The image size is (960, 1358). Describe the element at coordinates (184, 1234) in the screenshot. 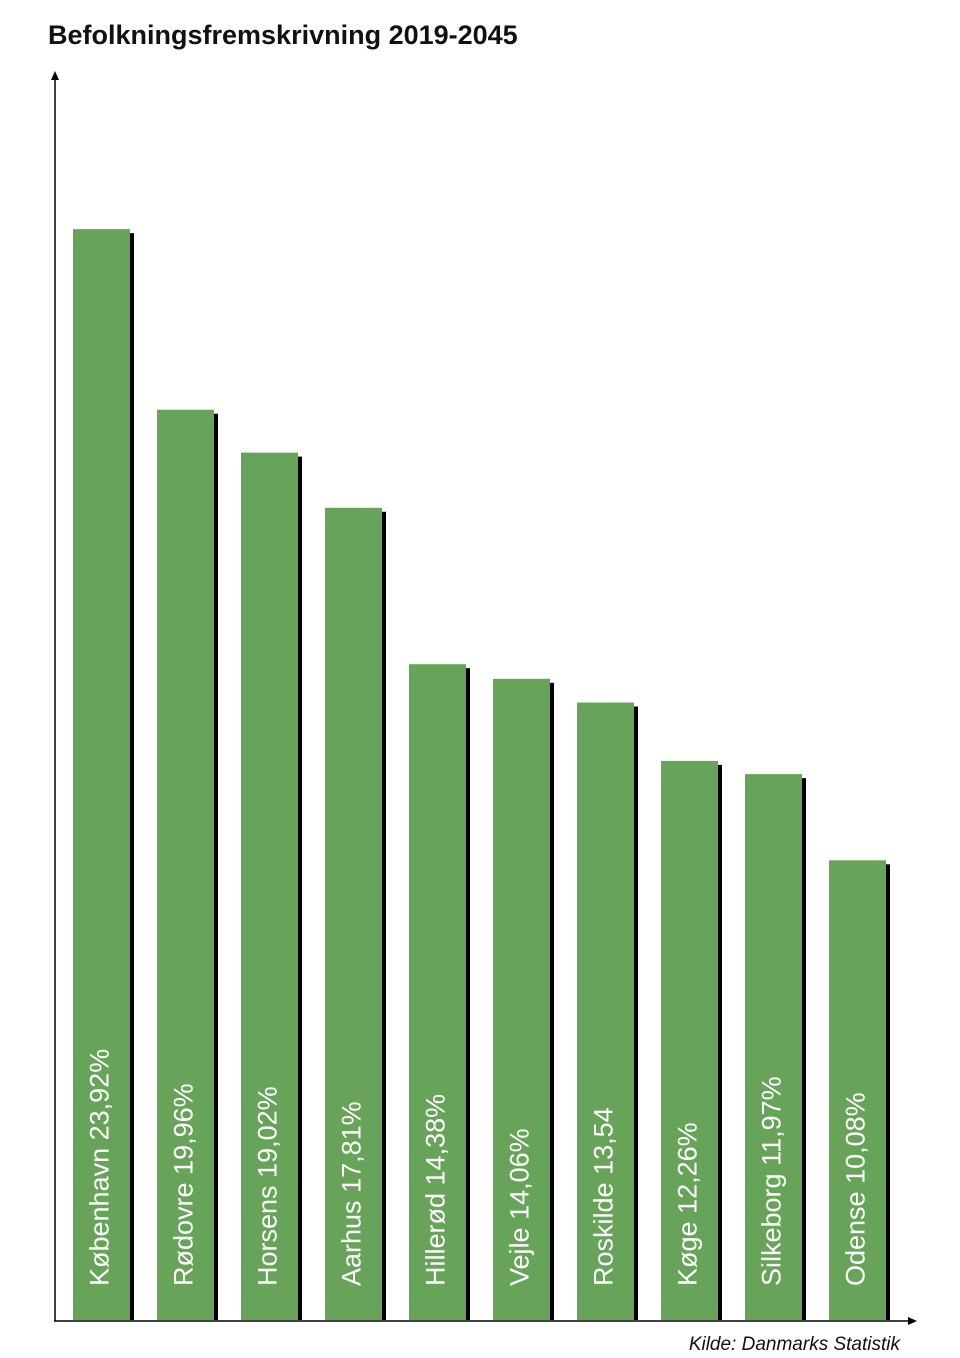

I see `category-label: Rødovre` at that location.